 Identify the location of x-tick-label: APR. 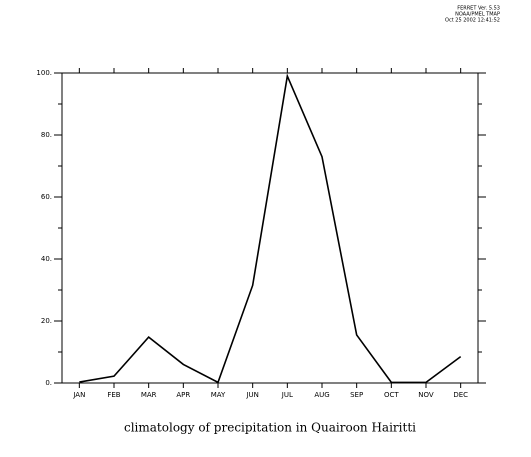
(183, 395).